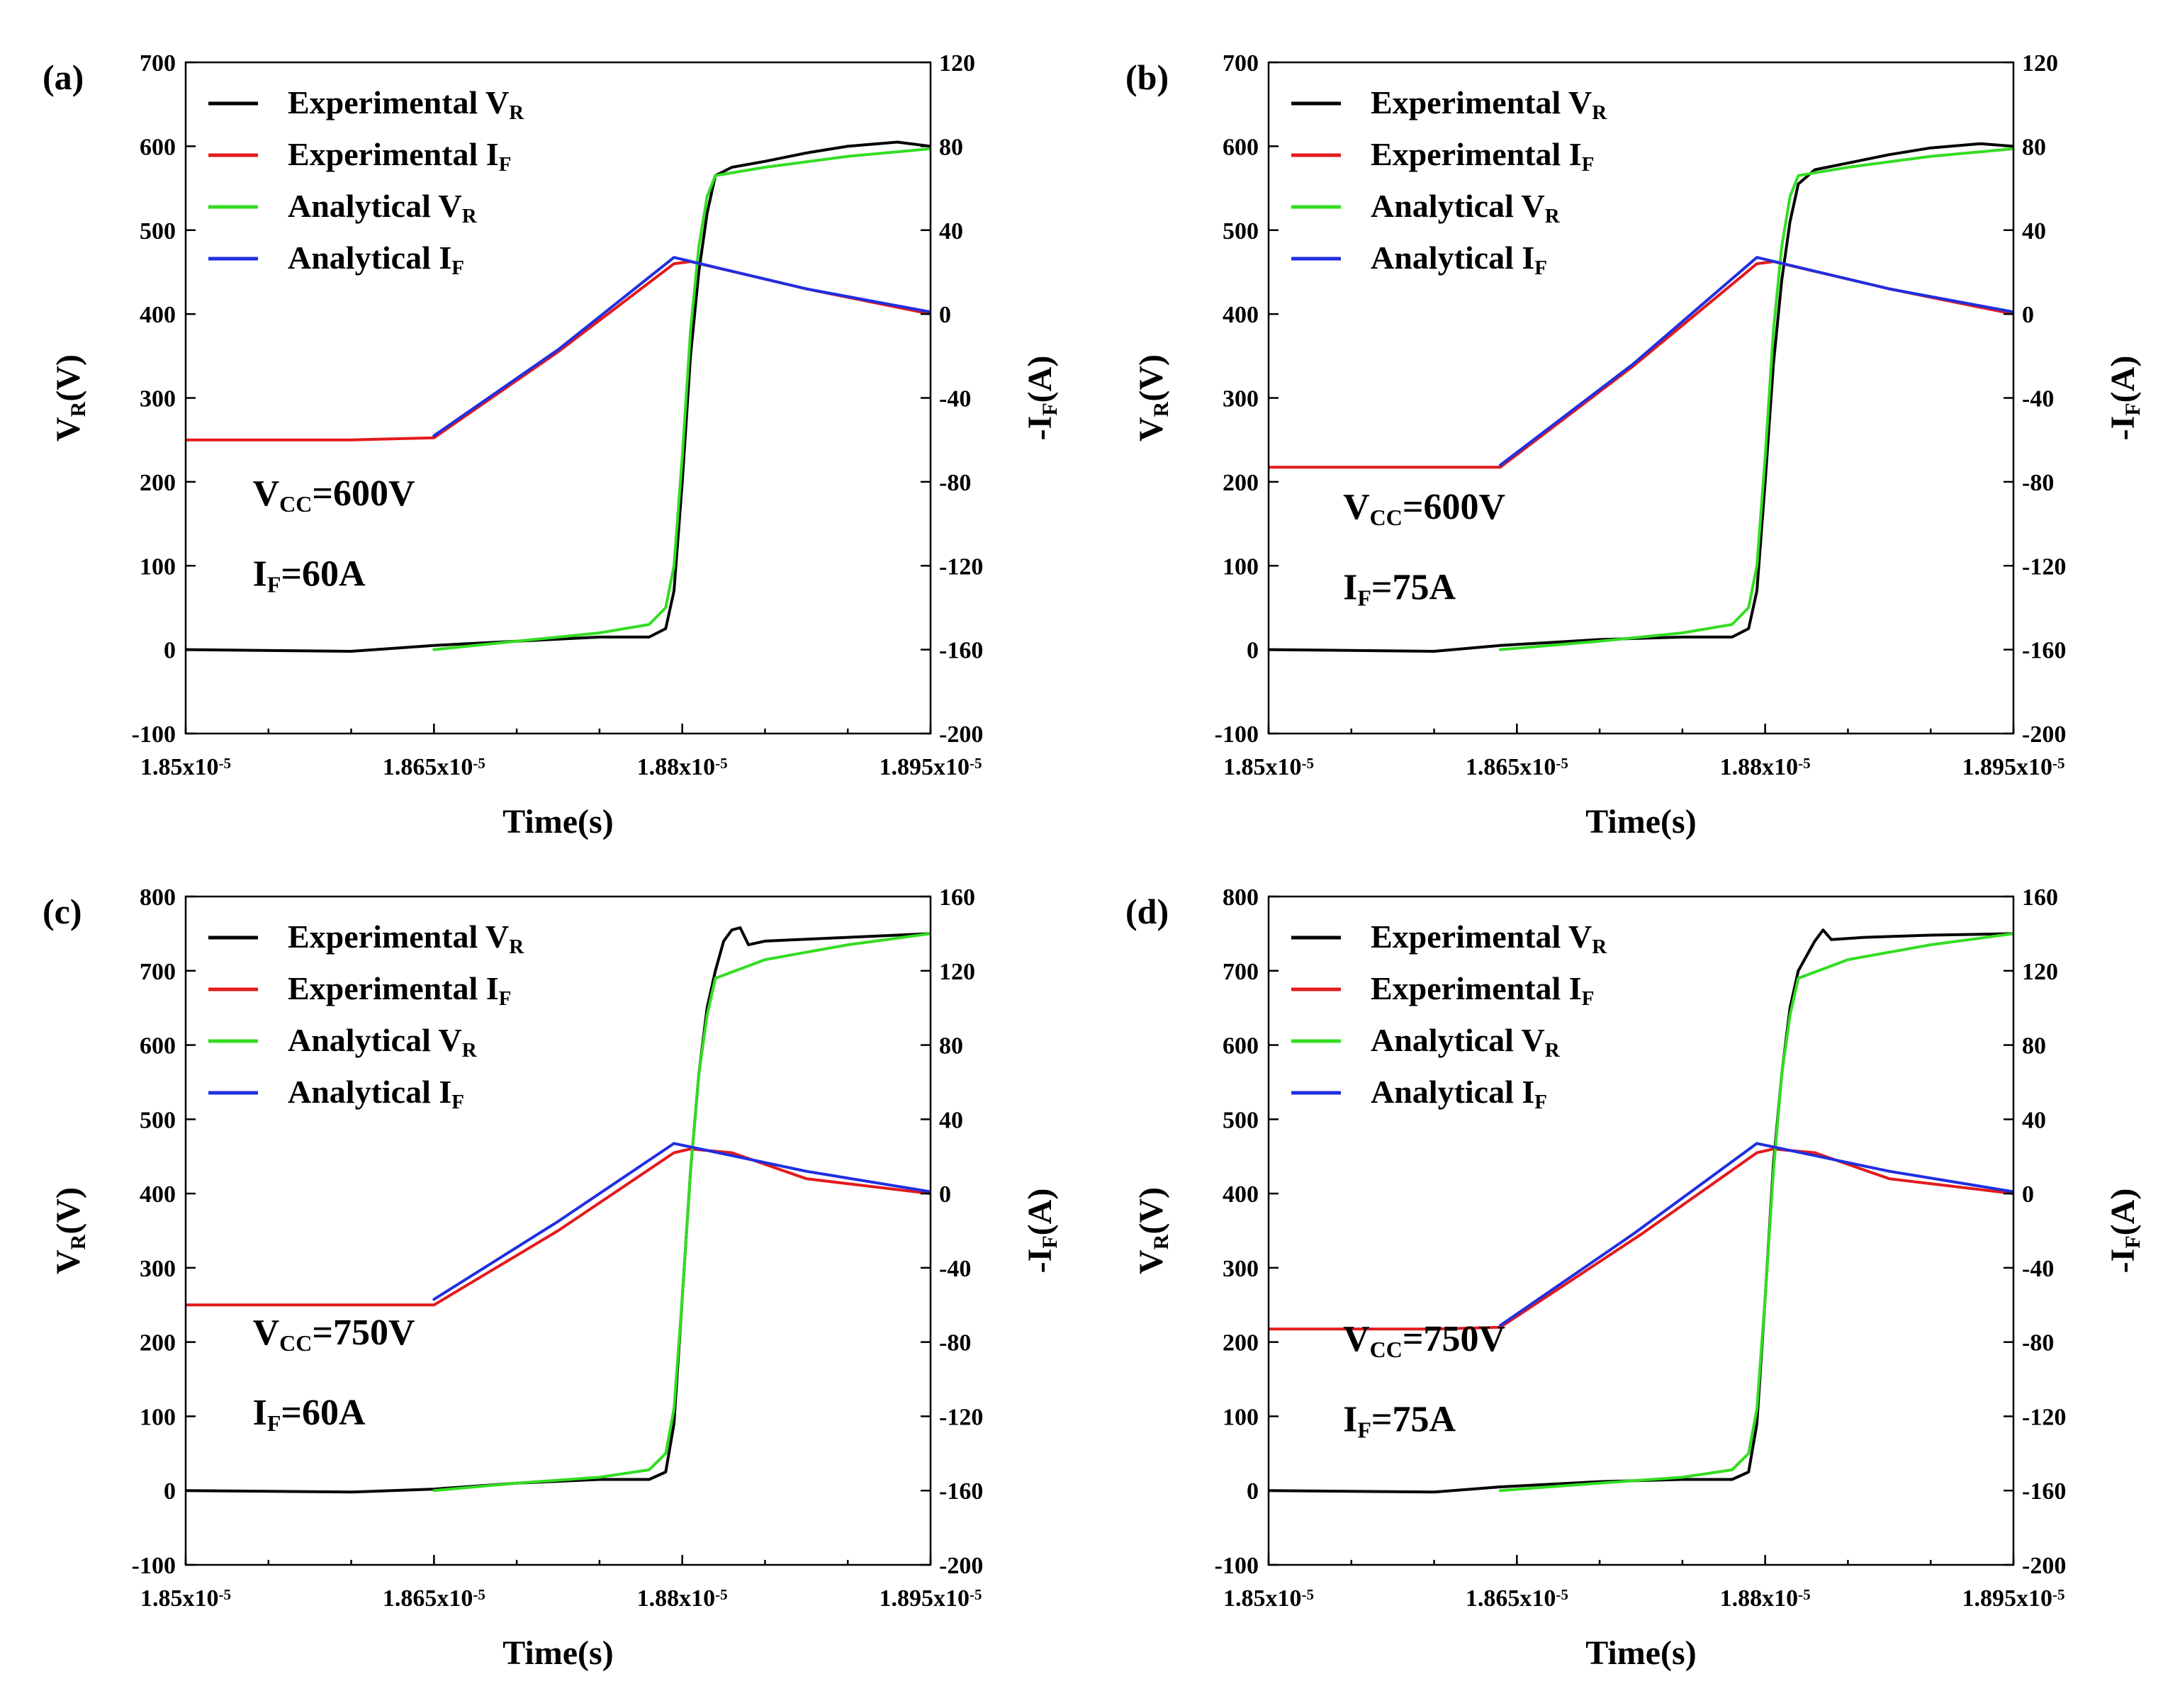 Image resolution: width=2180 pixels, height=1708 pixels. Describe the element at coordinates (1241, 1343) in the screenshot. I see `y-left-tick-label: 200` at that location.